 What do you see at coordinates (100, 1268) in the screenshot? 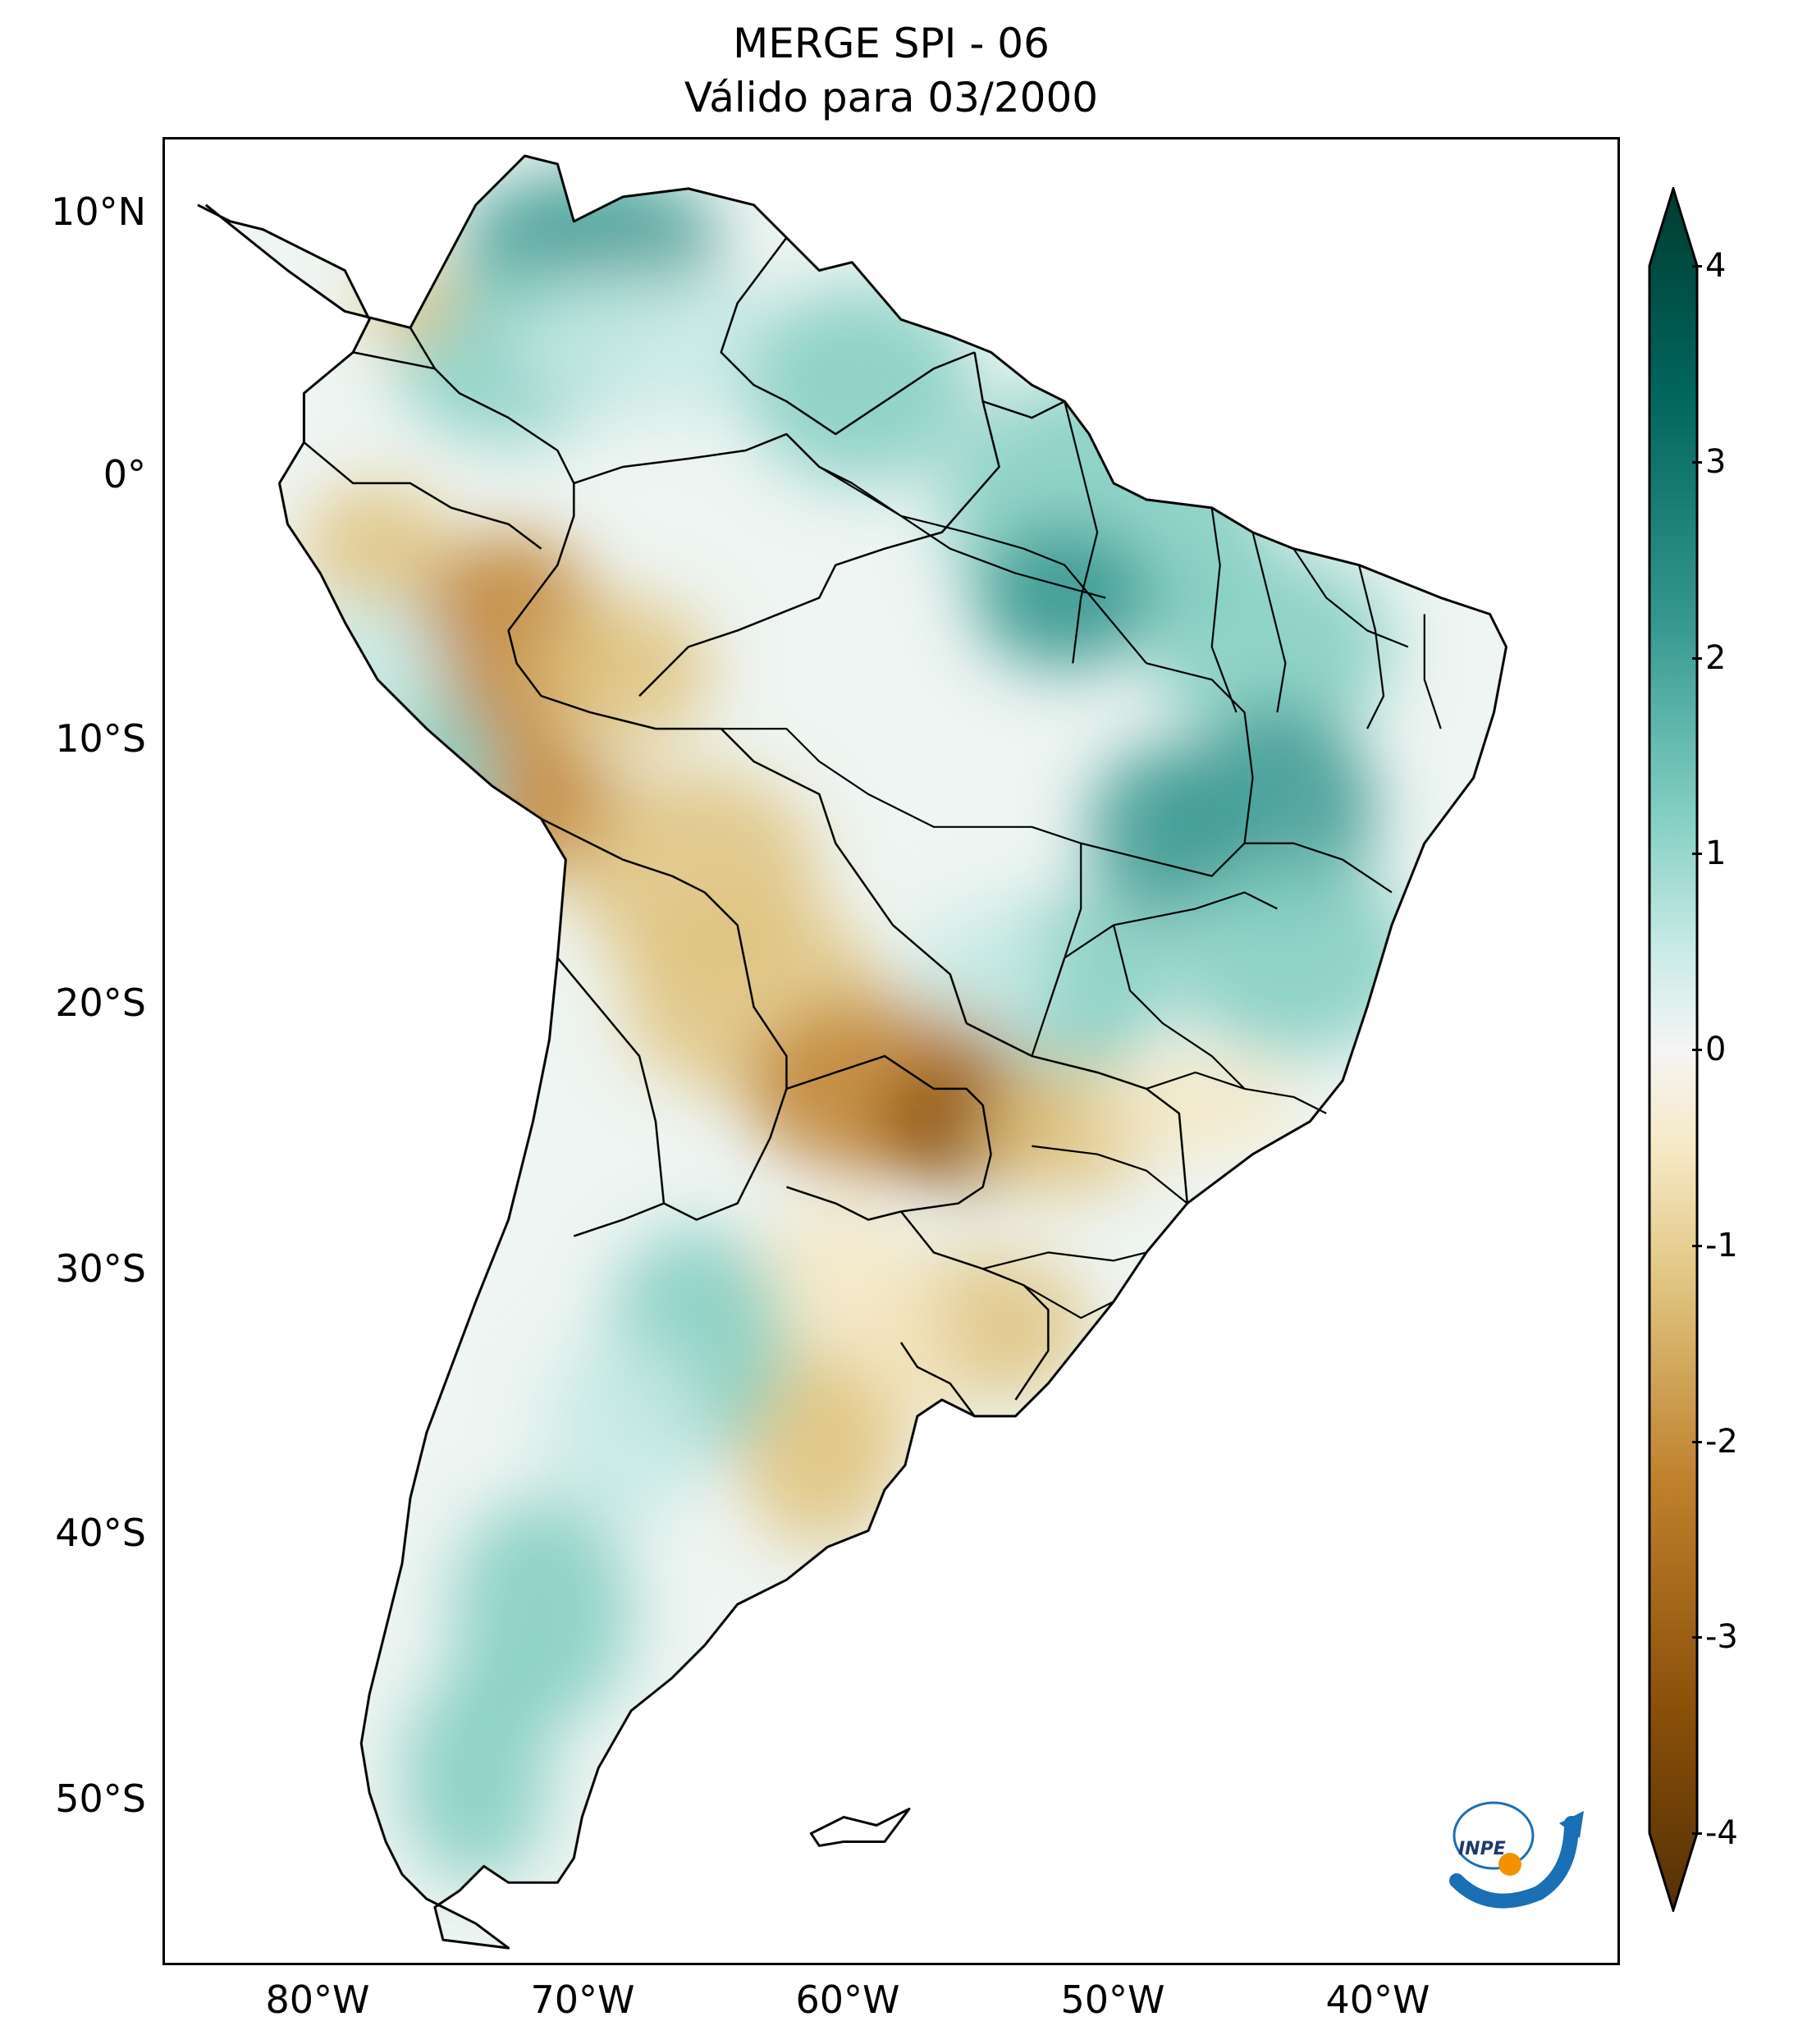
I see `lat-label-30s: 30°S` at bounding box center [100, 1268].